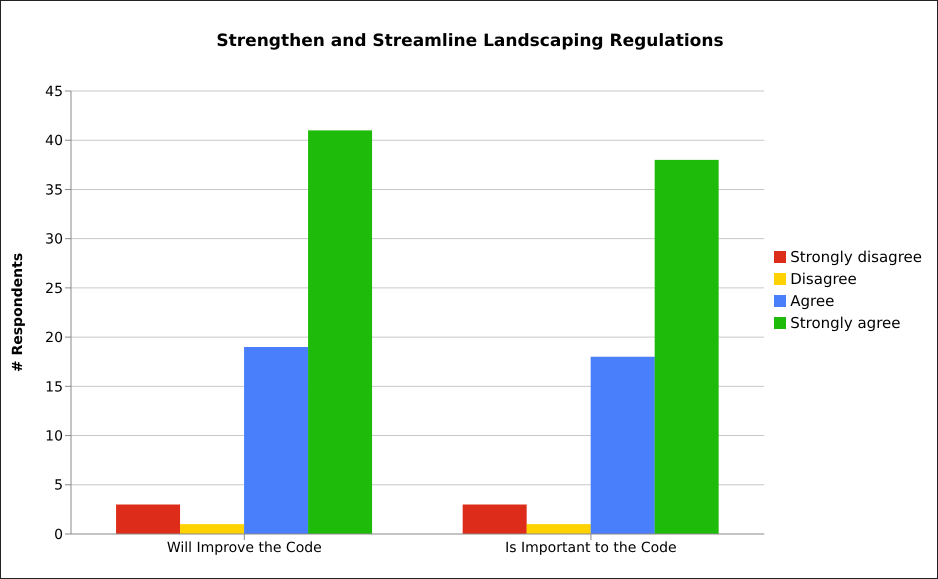 The image size is (938, 579). I want to click on y-tick-label: 45, so click(54, 92).